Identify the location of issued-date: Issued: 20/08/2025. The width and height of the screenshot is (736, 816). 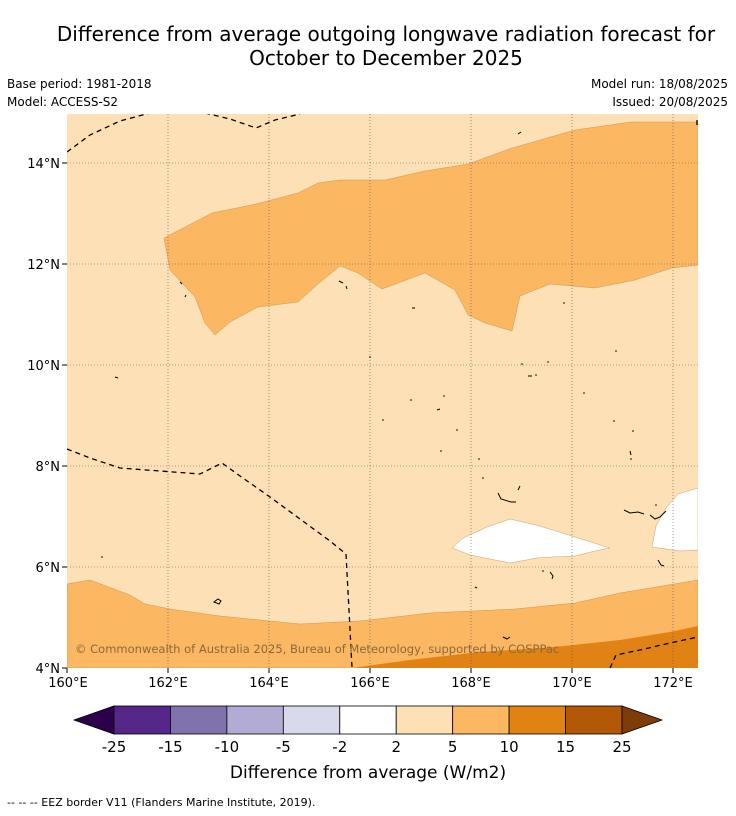
(670, 102).